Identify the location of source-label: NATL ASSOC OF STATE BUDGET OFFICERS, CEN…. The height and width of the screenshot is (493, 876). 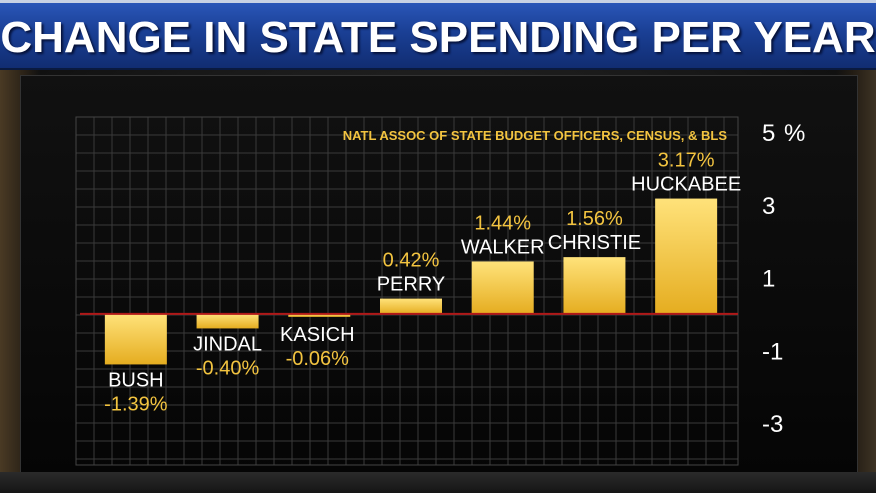
(535, 135).